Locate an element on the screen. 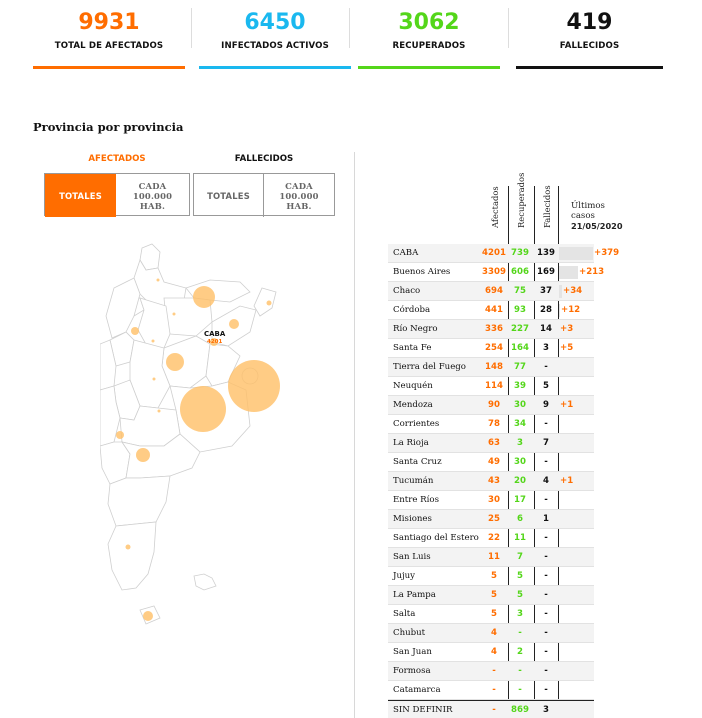 Image resolution: width=702 pixels, height=718 pixels. table-row: Santa Fe 254 164 3 +5 is located at coordinates (491, 348).